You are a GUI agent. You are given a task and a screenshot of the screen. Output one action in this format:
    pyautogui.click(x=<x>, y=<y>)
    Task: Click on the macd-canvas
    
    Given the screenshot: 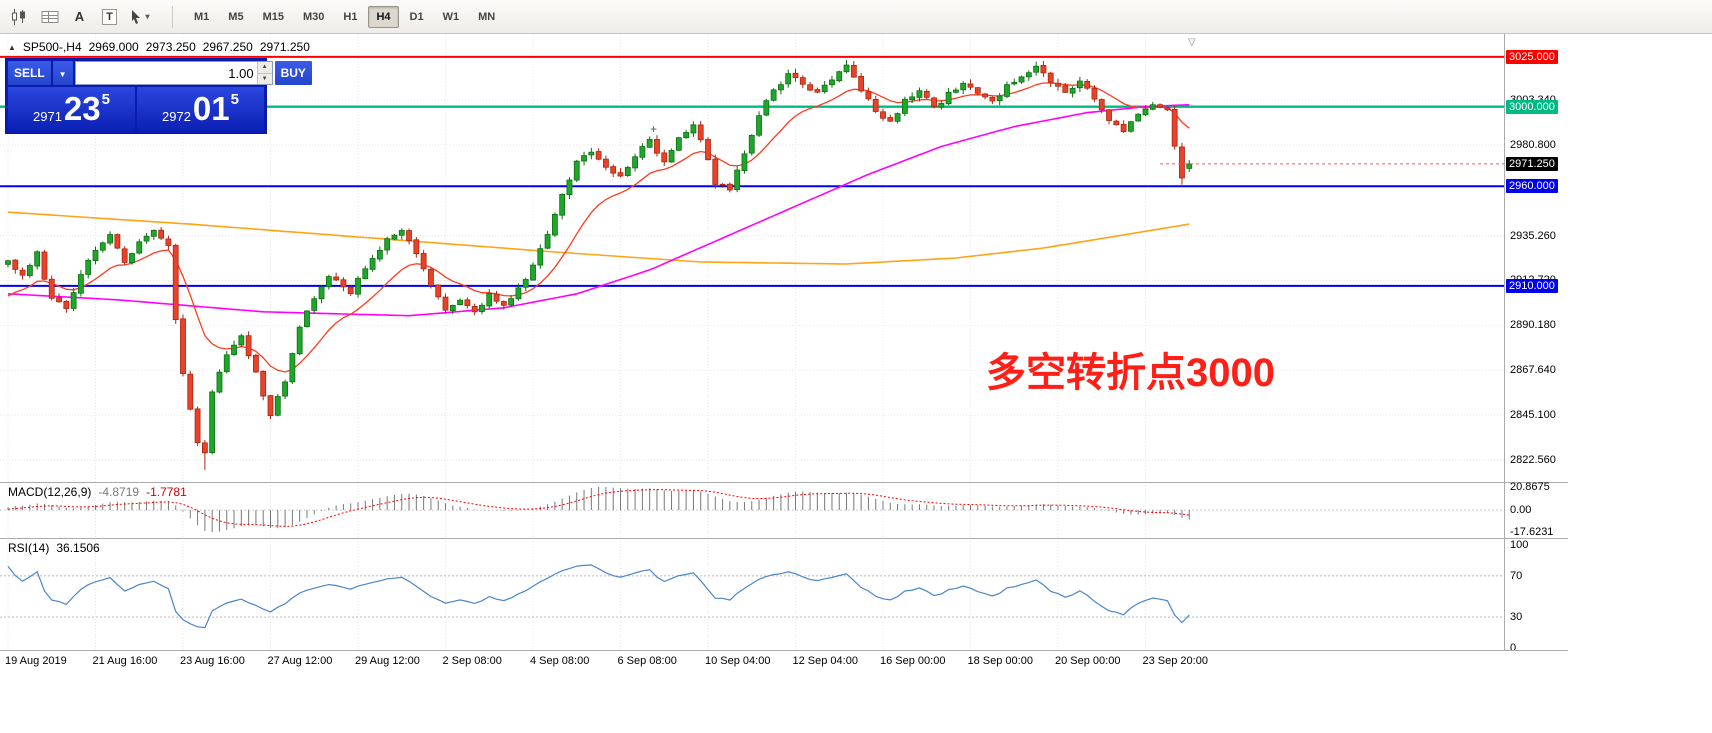 What is the action you would take?
    pyautogui.click(x=752, y=510)
    